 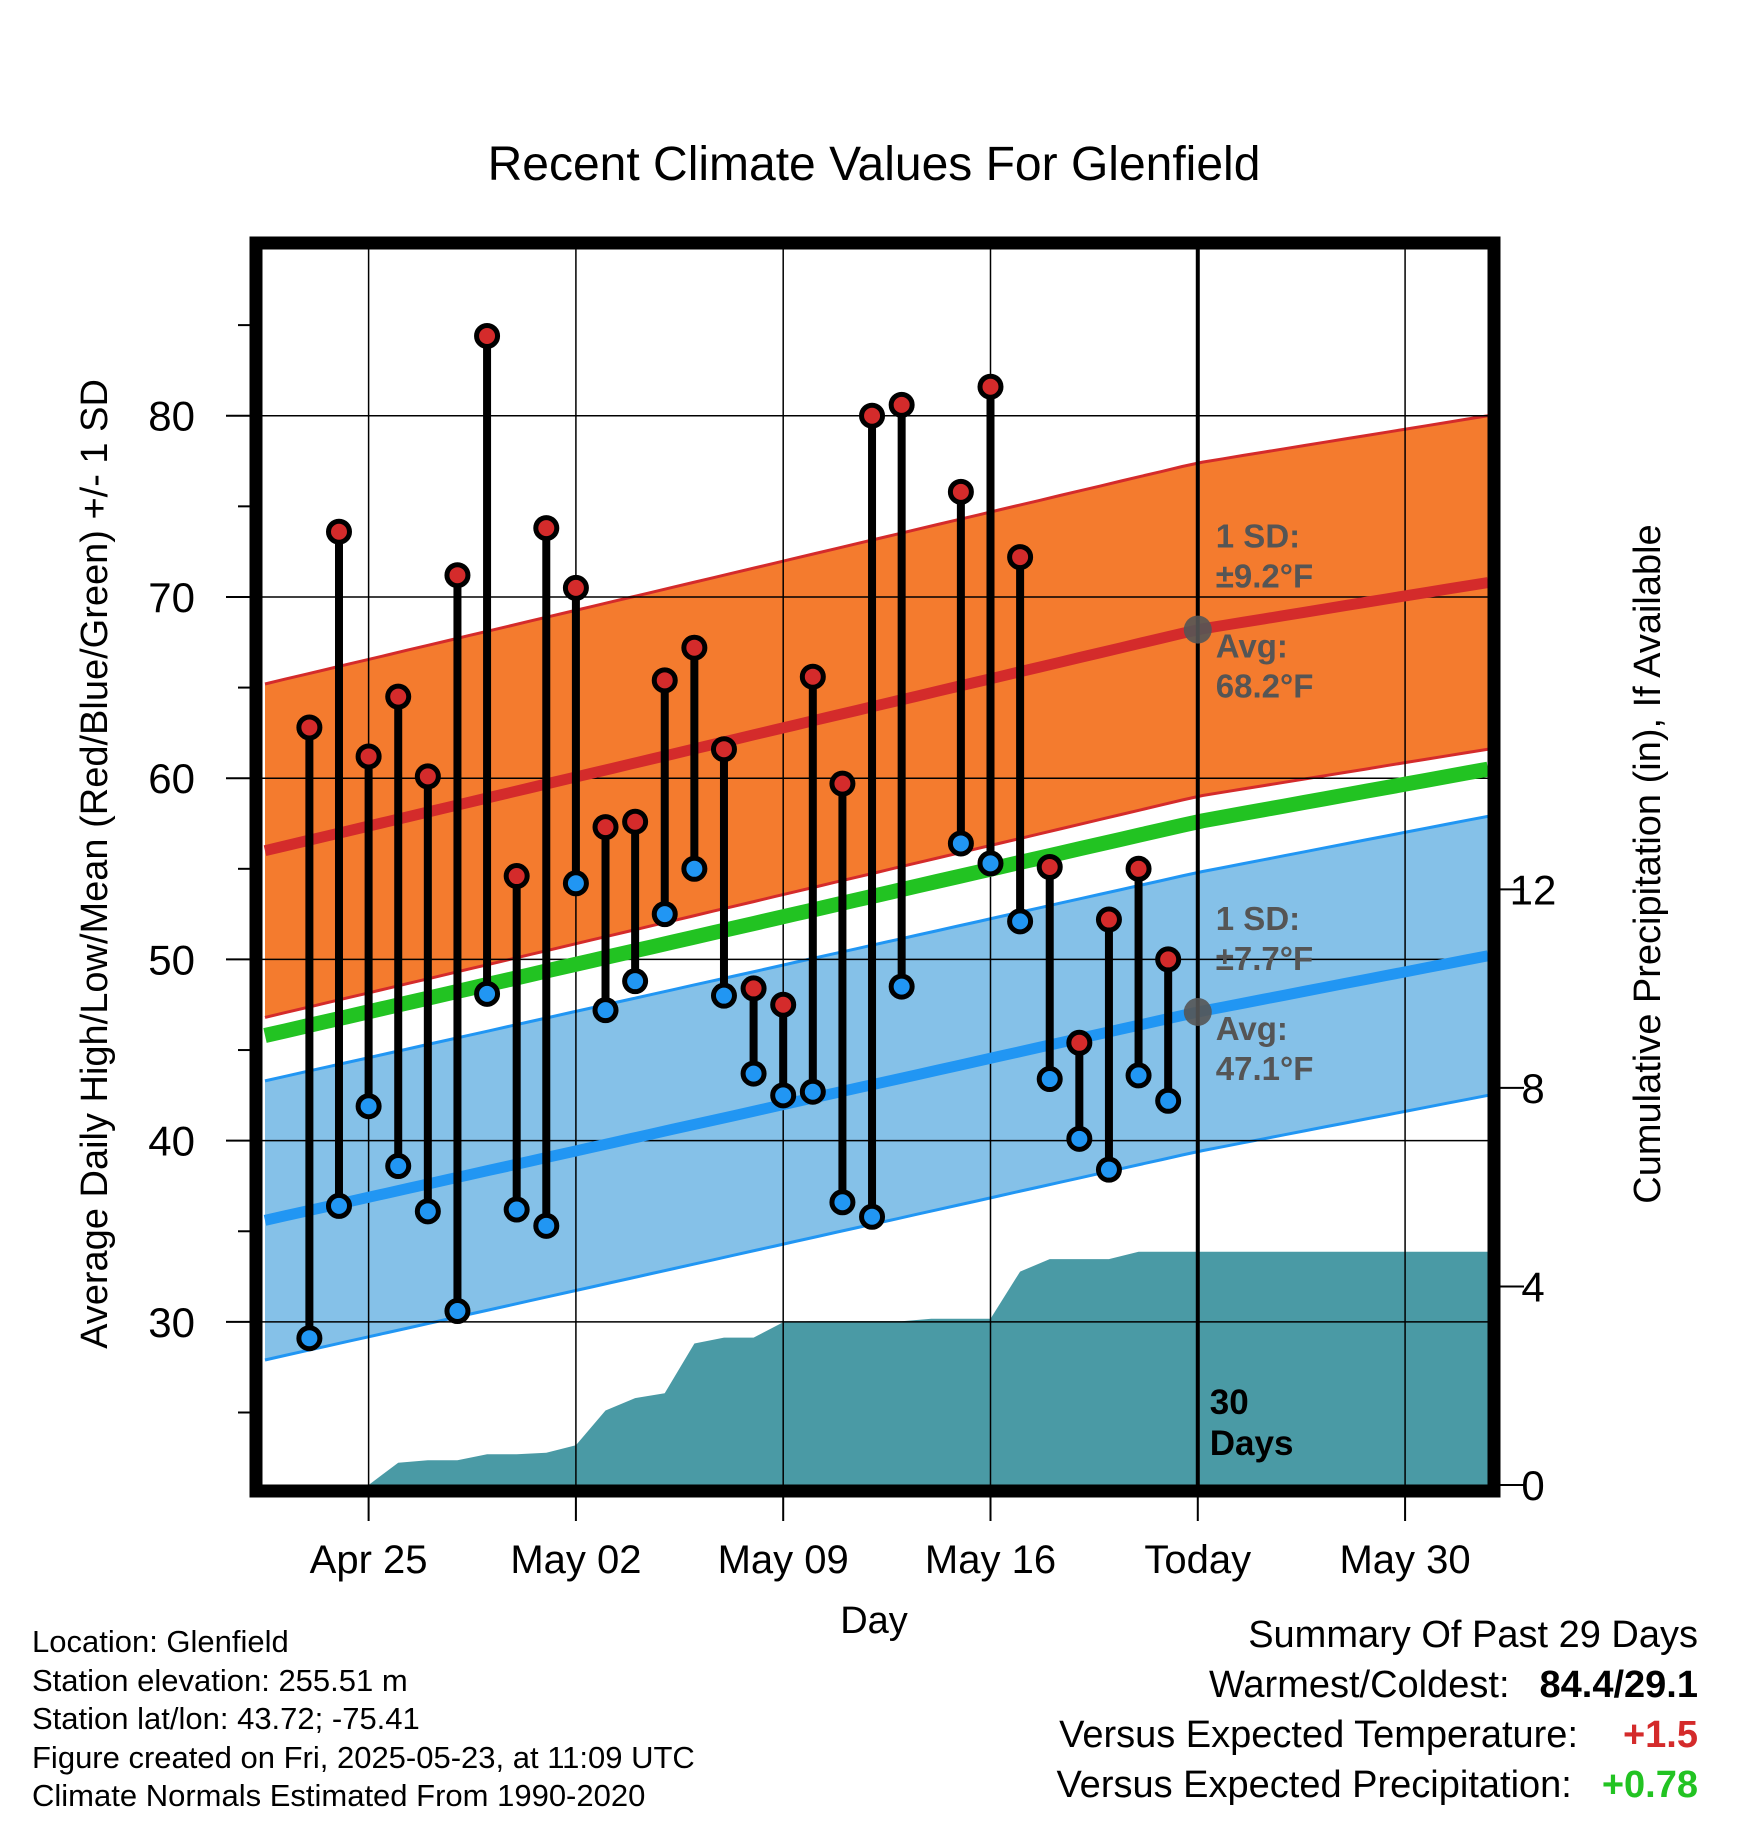 I want to click on high-band-lower-edge, so click(x=876, y=883).